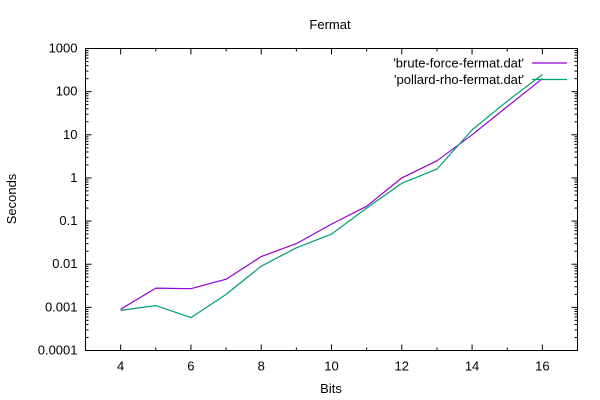 The height and width of the screenshot is (400, 600). Describe the element at coordinates (331, 388) in the screenshot. I see `x-axis-label: Bits` at that location.